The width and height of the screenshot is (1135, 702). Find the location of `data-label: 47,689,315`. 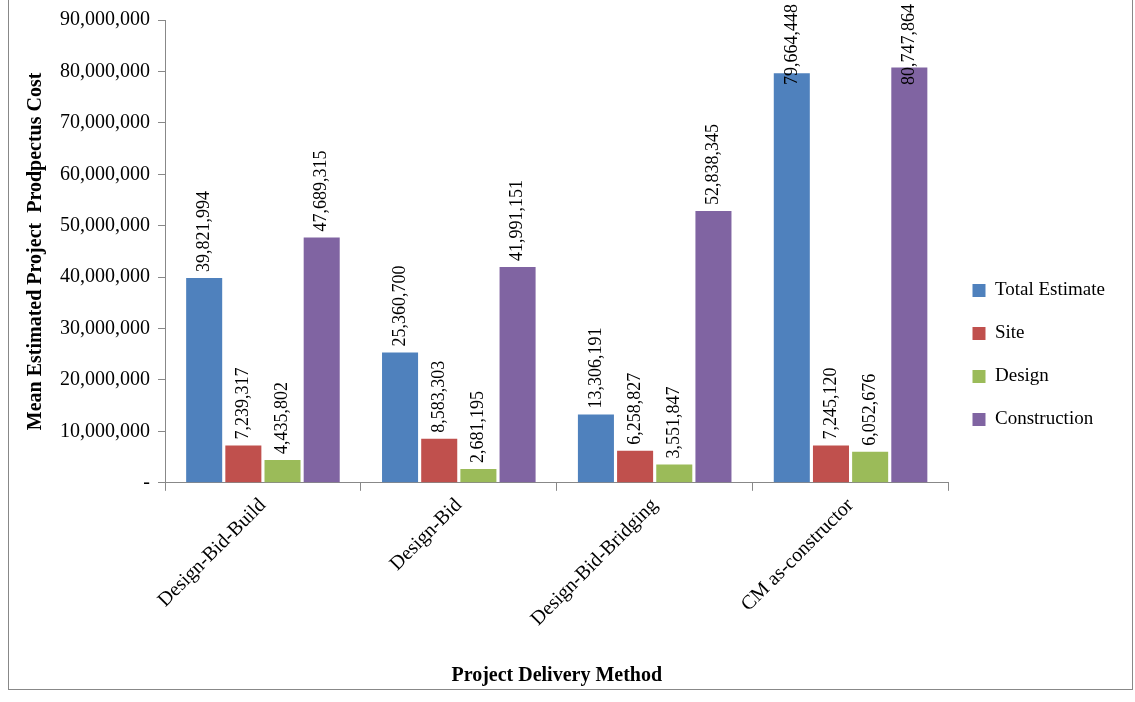

data-label: 47,689,315 is located at coordinates (320, 191).